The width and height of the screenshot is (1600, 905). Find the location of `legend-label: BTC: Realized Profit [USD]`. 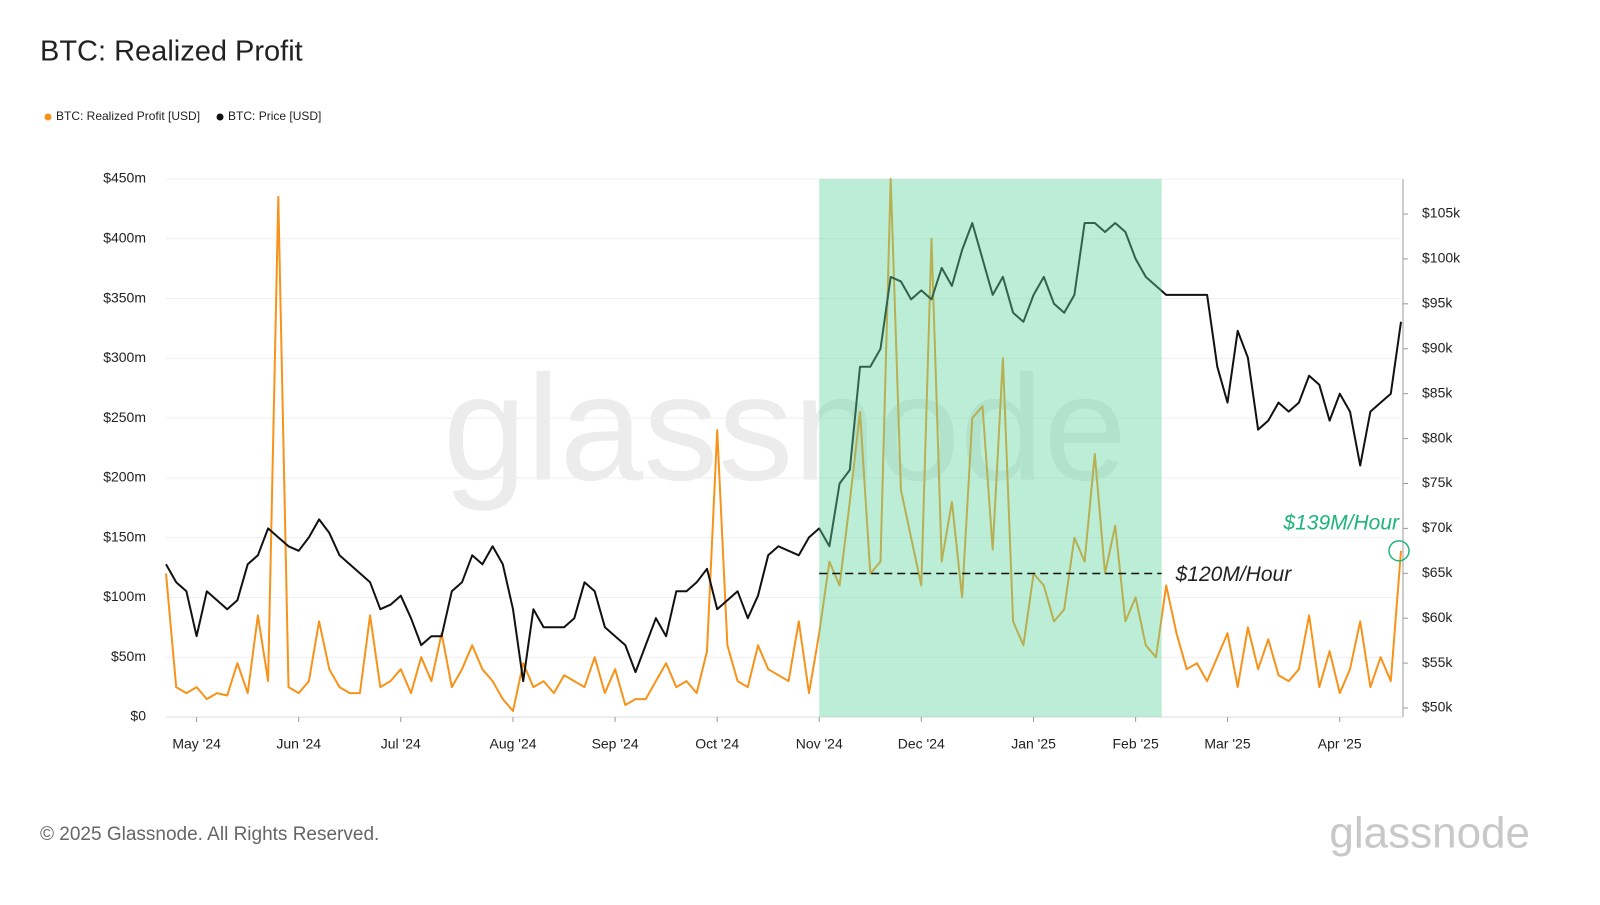

legend-label: BTC: Realized Profit [USD] is located at coordinates (128, 116).